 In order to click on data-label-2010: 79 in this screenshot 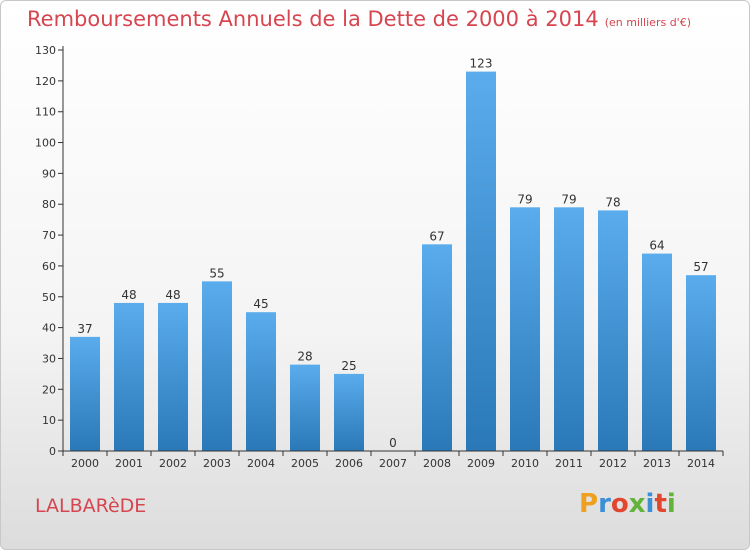, I will do `click(524, 199)`.